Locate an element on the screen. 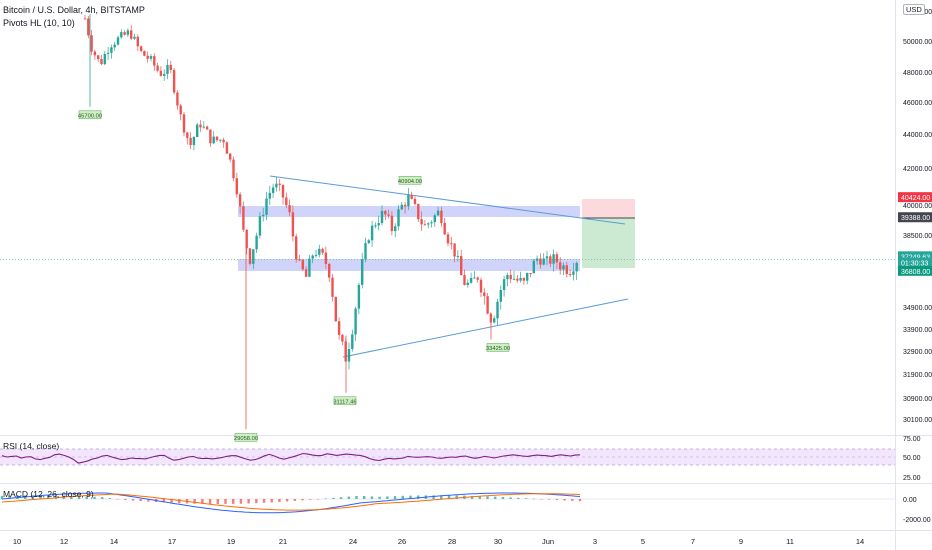  rsi-title: RSI (14, close) is located at coordinates (31, 446).